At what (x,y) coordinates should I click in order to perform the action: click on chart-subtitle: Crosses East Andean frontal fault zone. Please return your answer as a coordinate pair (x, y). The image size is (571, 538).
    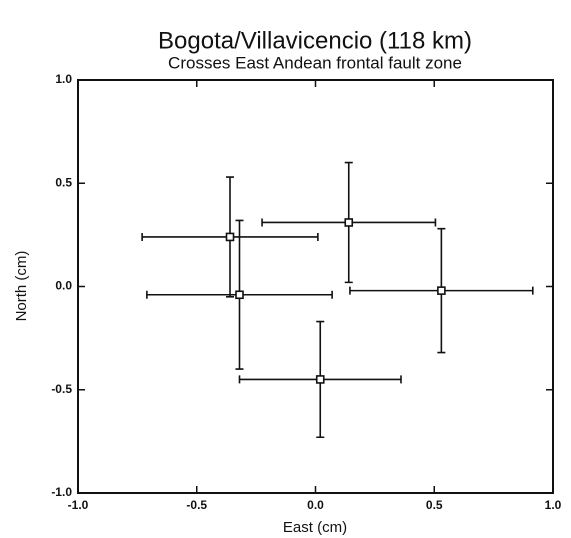
    Looking at the image, I should click on (315, 62).